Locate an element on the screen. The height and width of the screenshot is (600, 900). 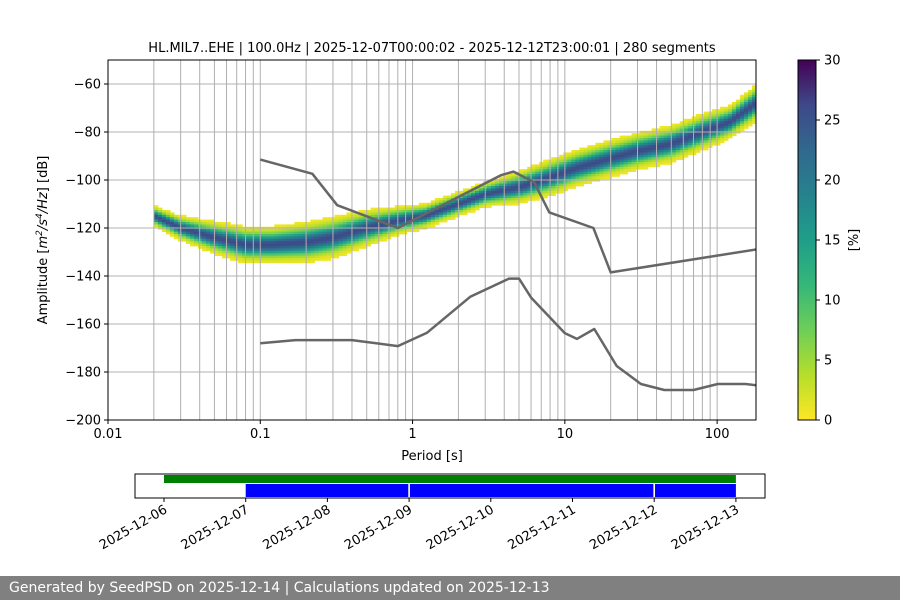
timeline-tick-label: 2025-12-11 is located at coordinates (542, 527).